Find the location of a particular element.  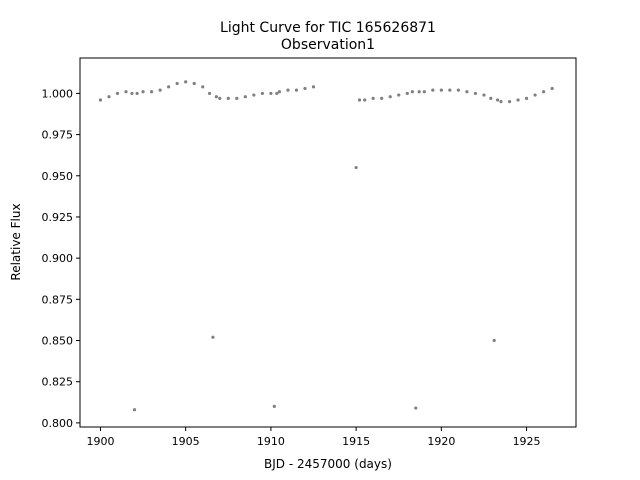

y-tick-label: 0.925 is located at coordinates (58, 217).